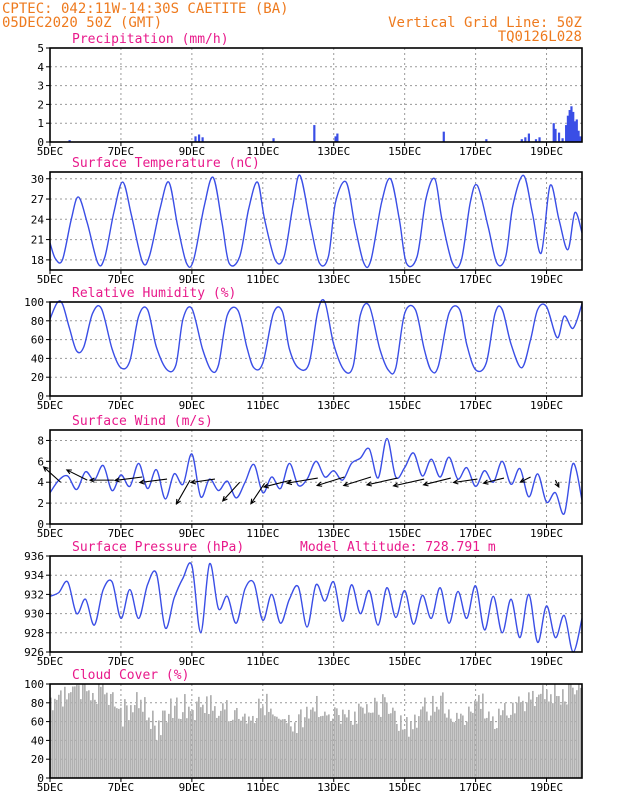 Image resolution: width=618 pixels, height=800 pixels. I want to click on y-tick-label: 3, so click(40, 86).